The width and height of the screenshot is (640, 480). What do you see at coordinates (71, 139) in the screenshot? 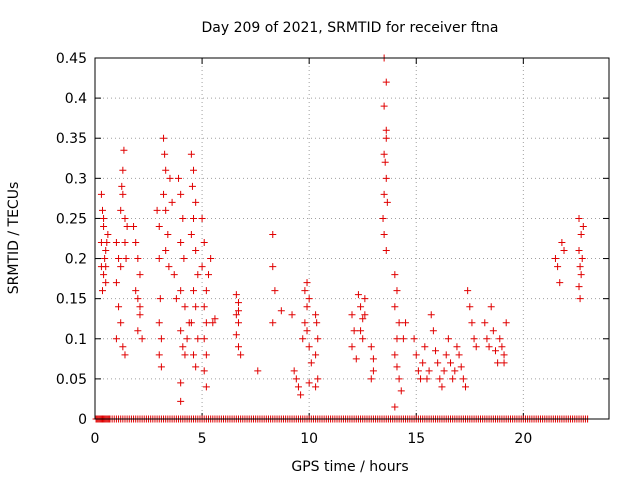
I see `y-tick-label: 0.35` at bounding box center [71, 139].